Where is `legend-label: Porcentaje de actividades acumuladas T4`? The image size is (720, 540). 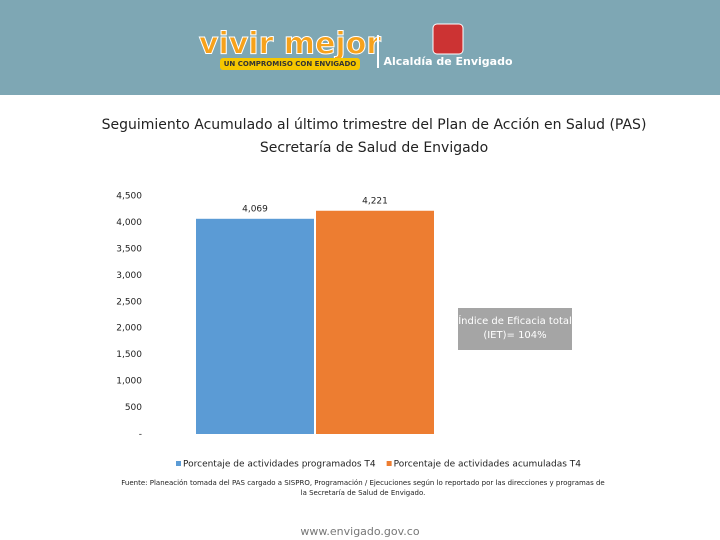
legend-label: Porcentaje de actividades acumuladas T4 is located at coordinates (488, 465).